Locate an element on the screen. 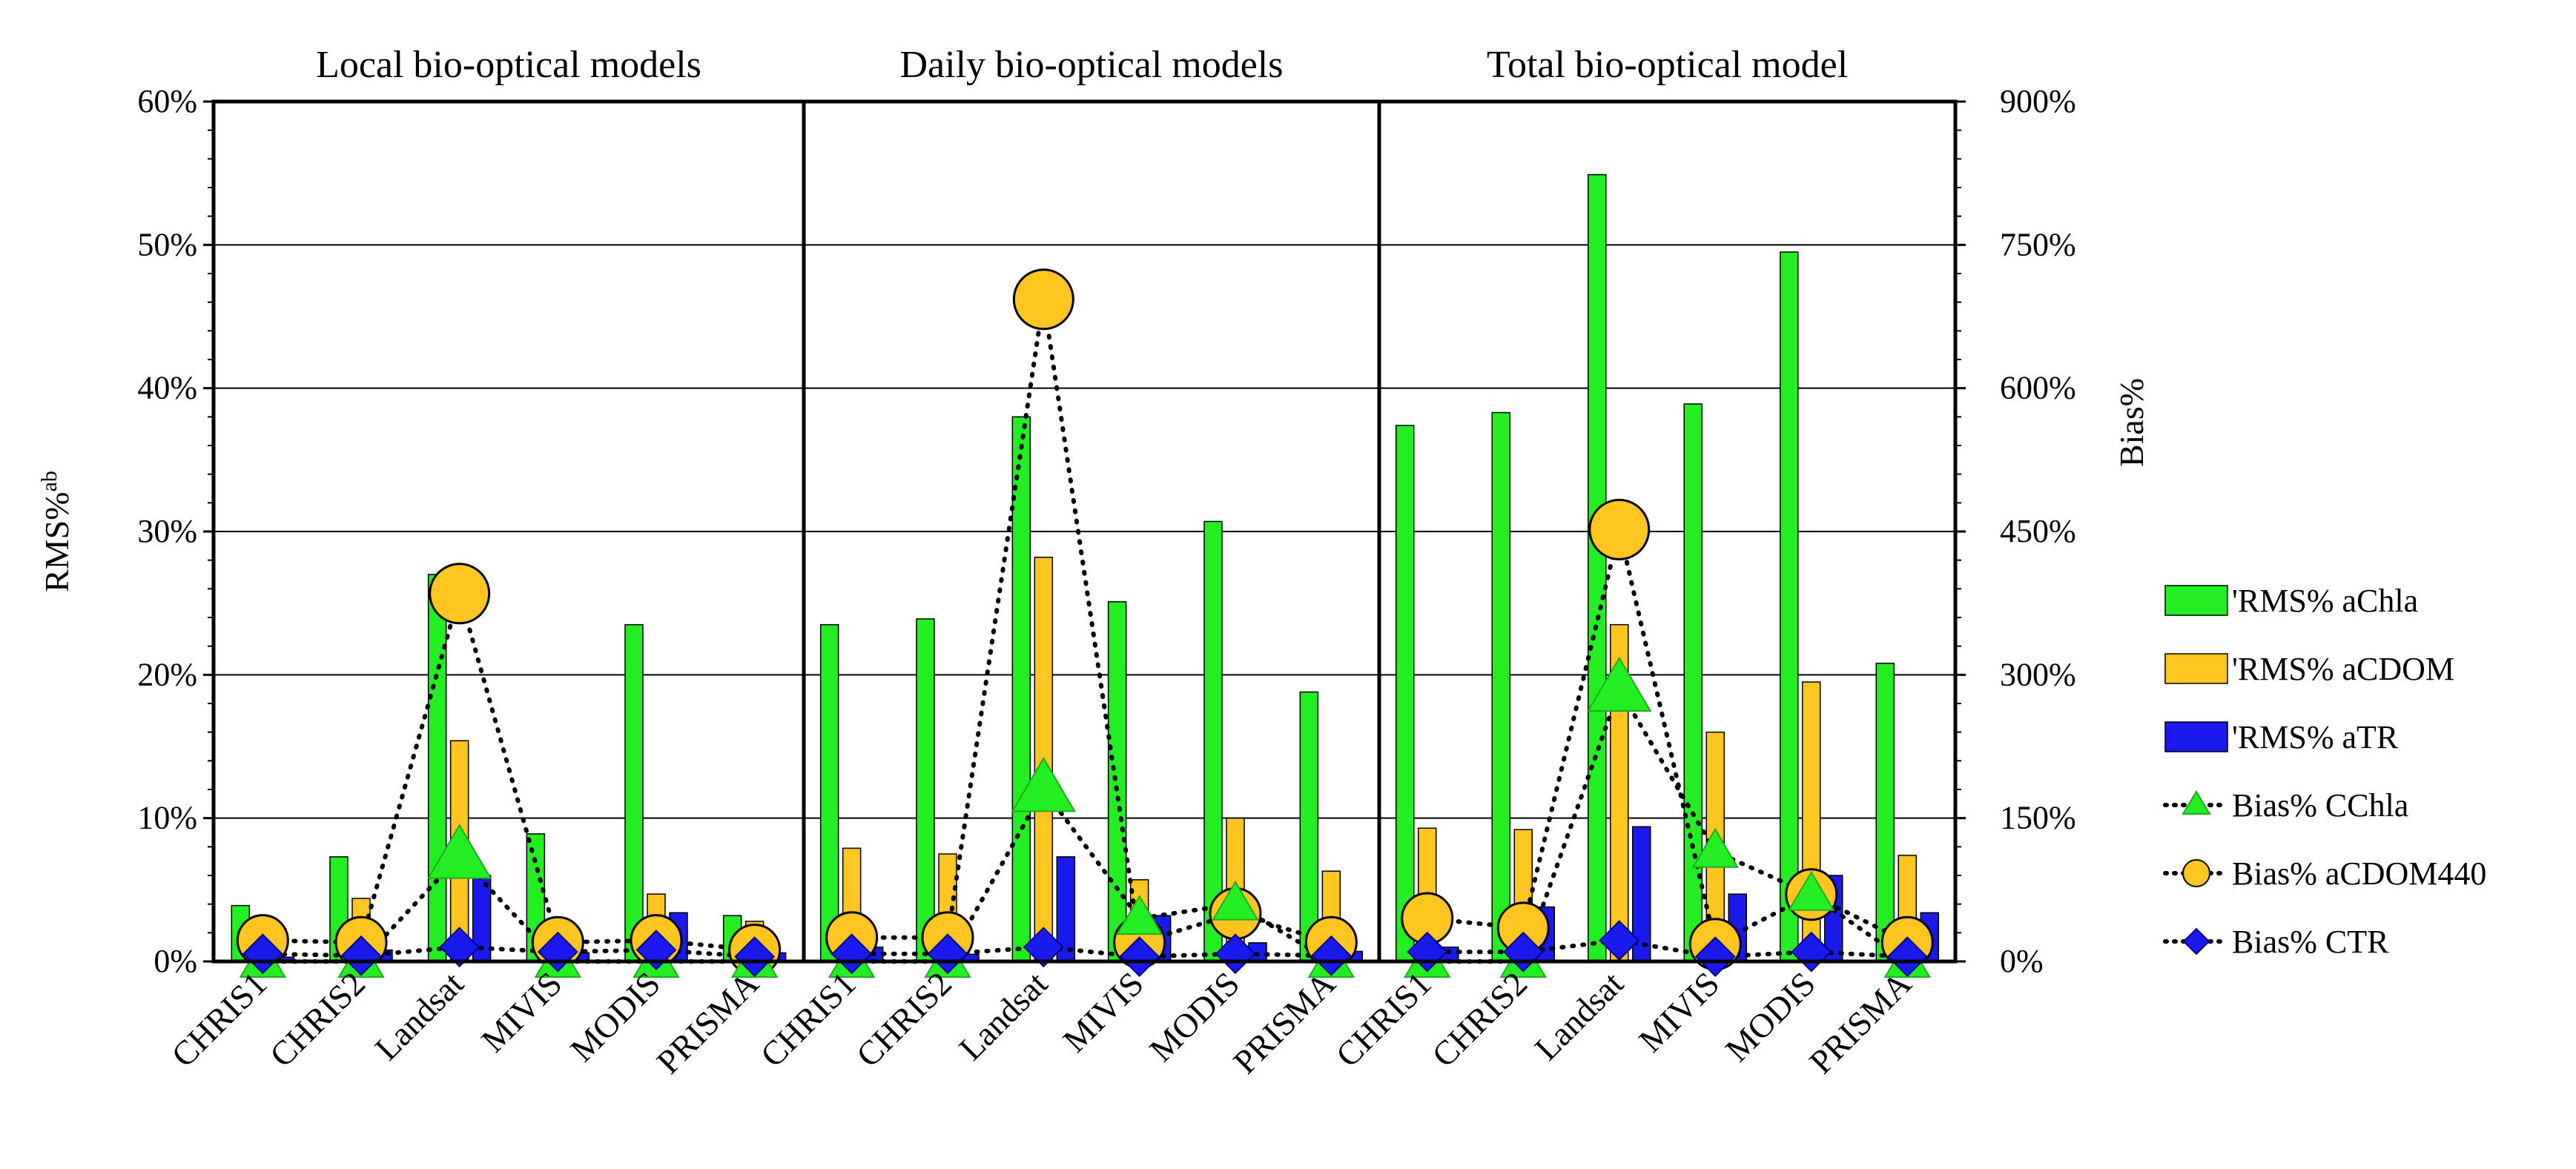 The width and height of the screenshot is (2576, 1169). legend-item-rms_aCDOM: 'RMS% aCDOM is located at coordinates (2309, 669).